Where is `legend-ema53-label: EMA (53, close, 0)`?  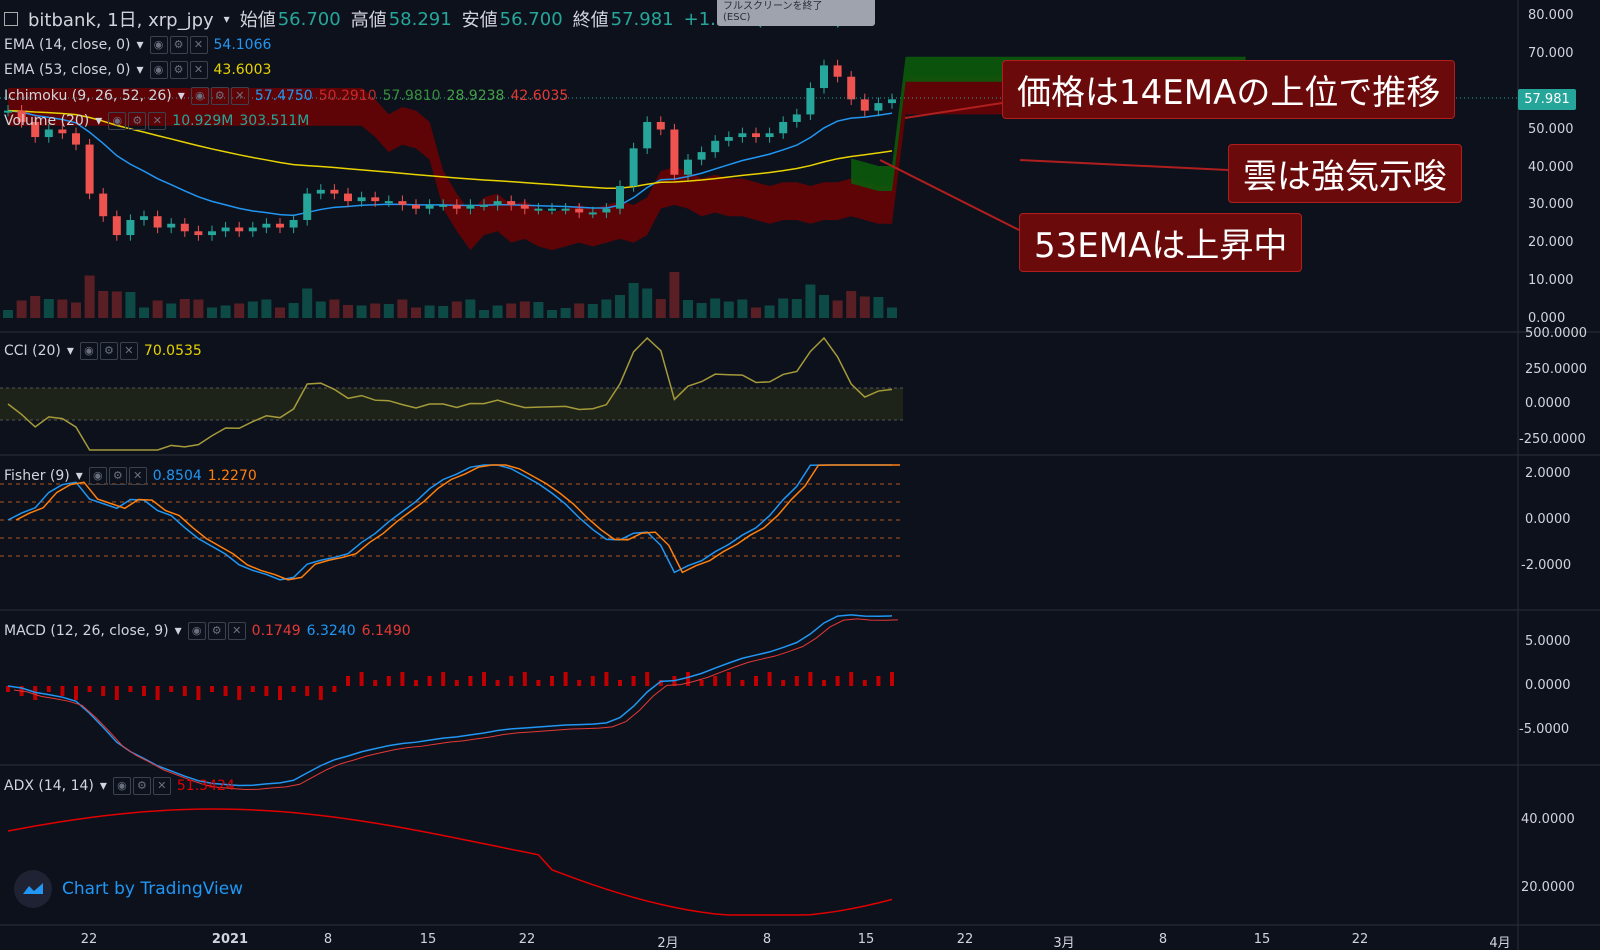 legend-ema53-label: EMA (53, close, 0) is located at coordinates (67, 70).